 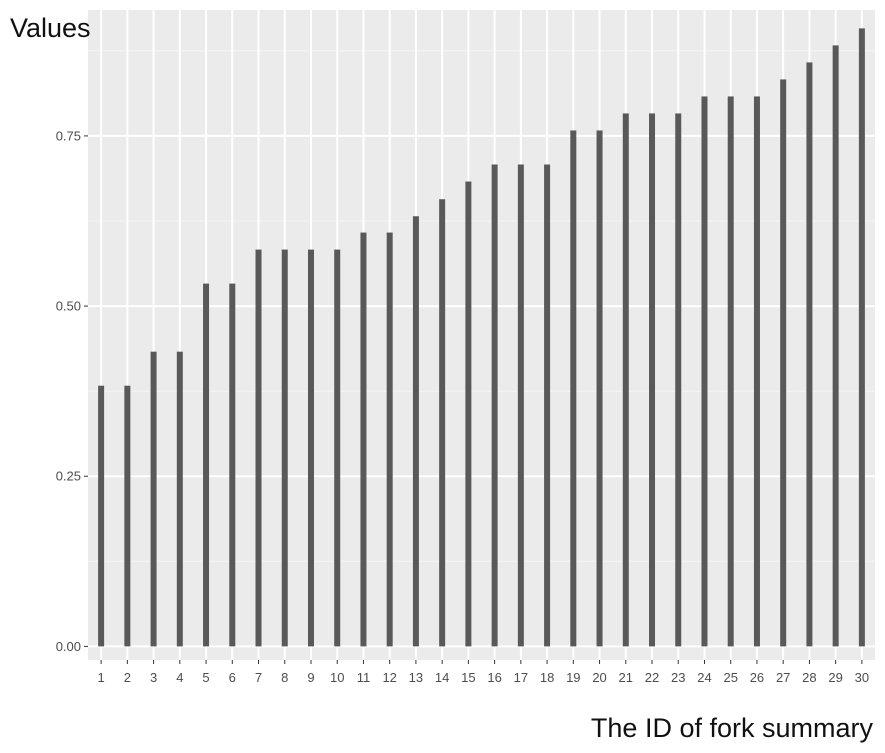 I want to click on x-tick-label: 25, so click(x=730, y=677).